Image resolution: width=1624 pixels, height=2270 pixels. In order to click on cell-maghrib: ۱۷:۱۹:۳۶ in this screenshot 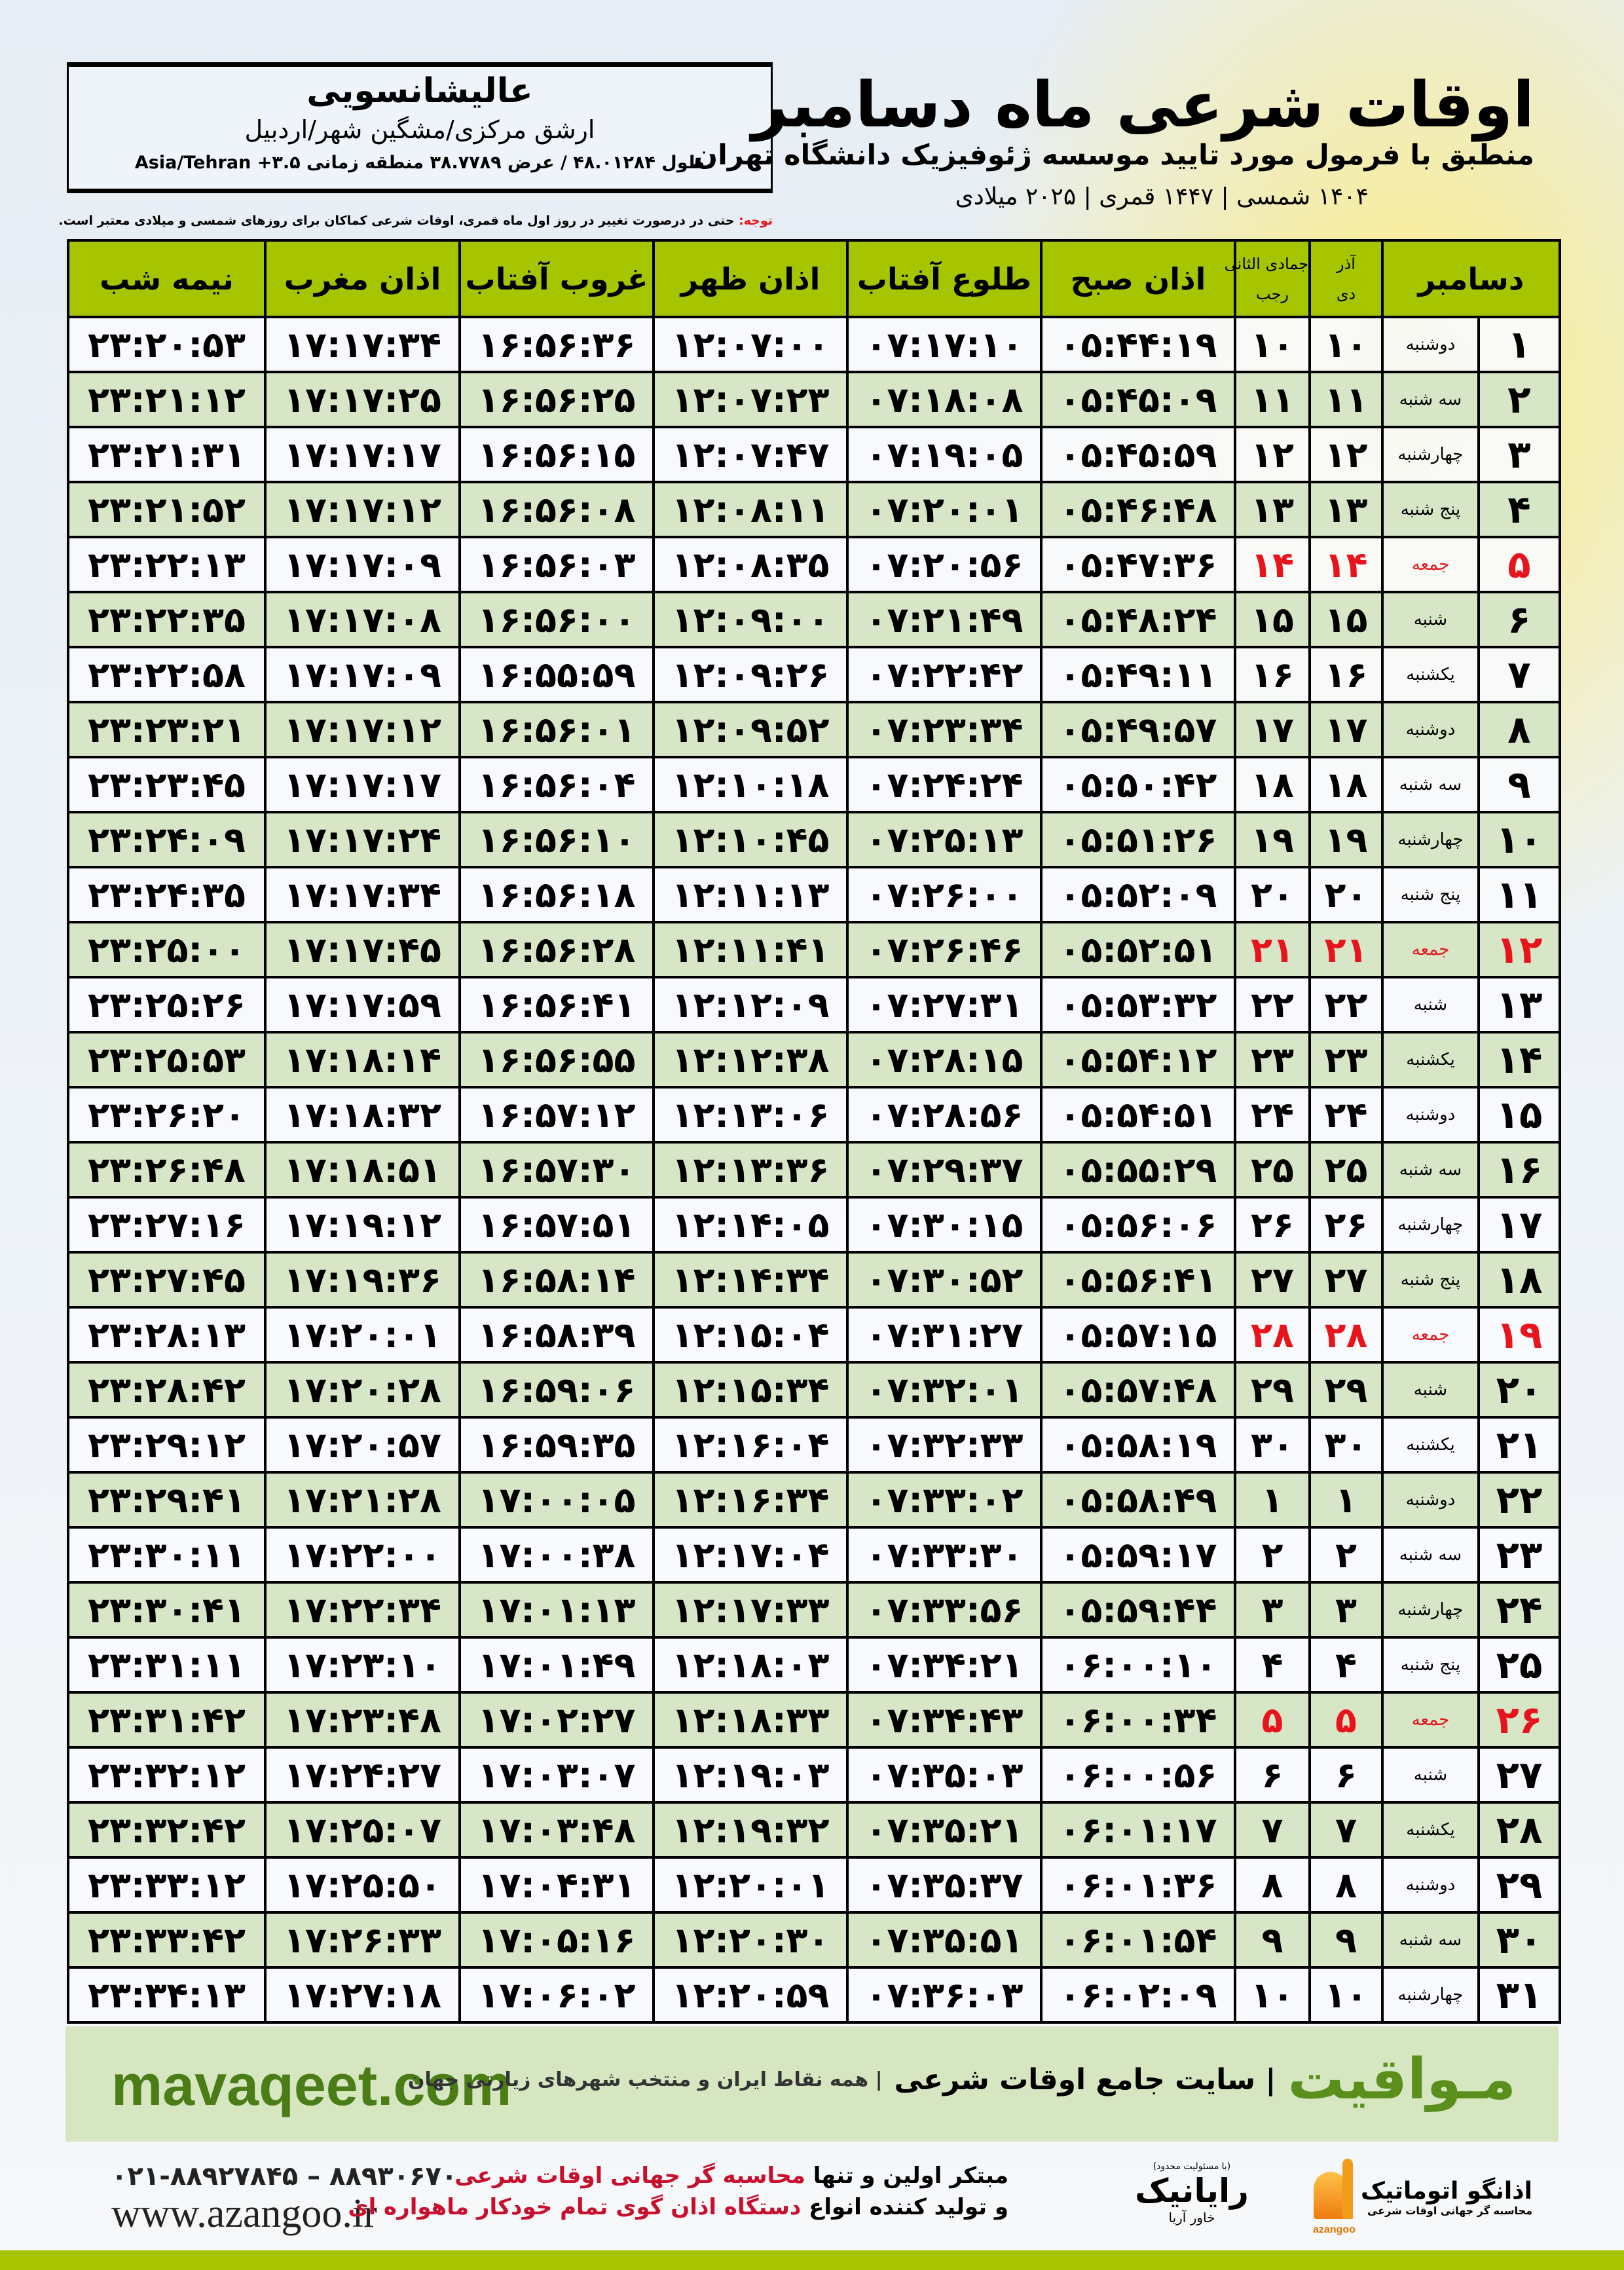, I will do `click(362, 1280)`.